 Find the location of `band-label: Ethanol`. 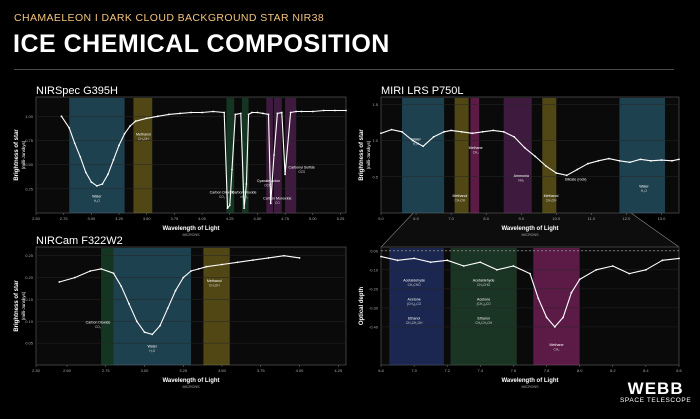

band-label: Ethanol is located at coordinates (414, 318).